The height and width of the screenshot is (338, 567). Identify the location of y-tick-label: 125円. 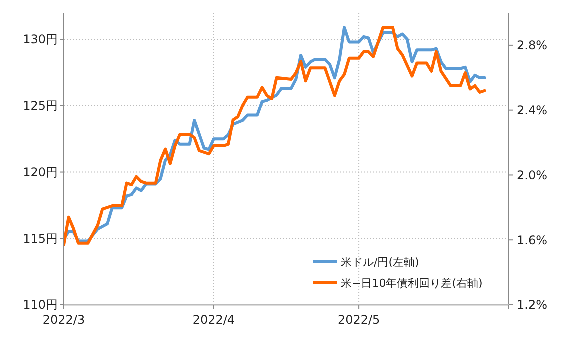
(40, 106).